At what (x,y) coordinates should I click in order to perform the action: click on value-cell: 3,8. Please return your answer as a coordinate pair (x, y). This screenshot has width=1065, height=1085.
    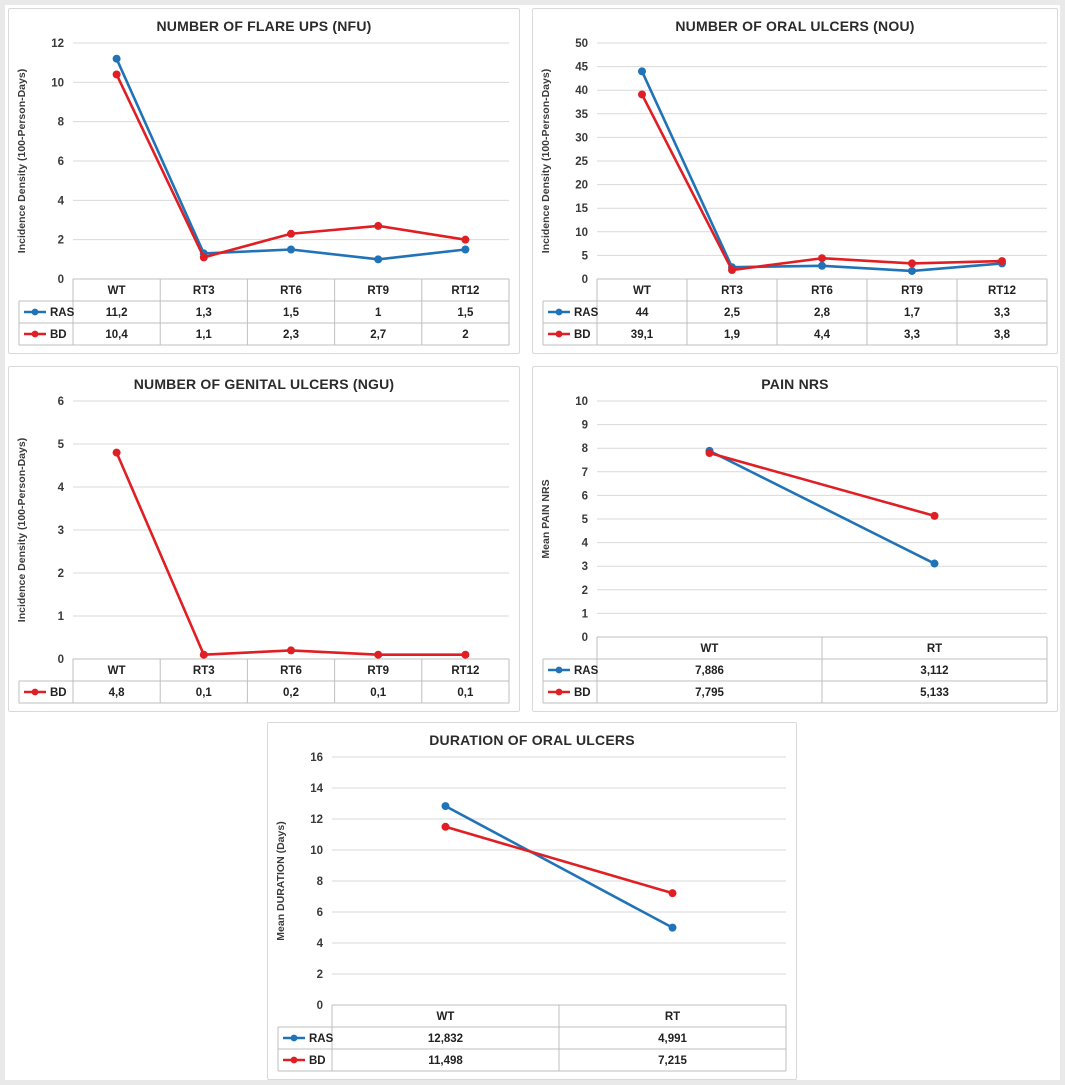
    Looking at the image, I should click on (1002, 335).